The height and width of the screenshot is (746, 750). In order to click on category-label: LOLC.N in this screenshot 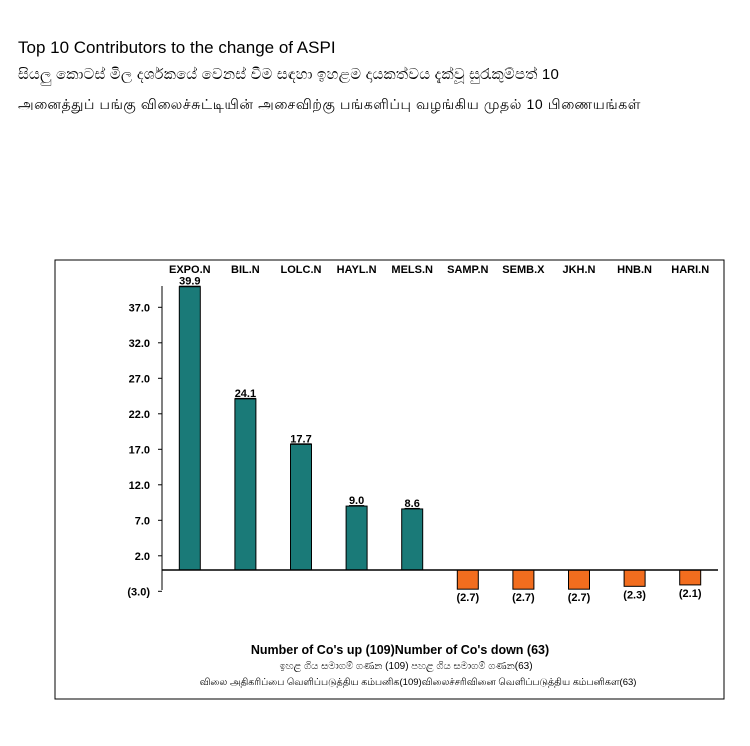, I will do `click(301, 270)`.